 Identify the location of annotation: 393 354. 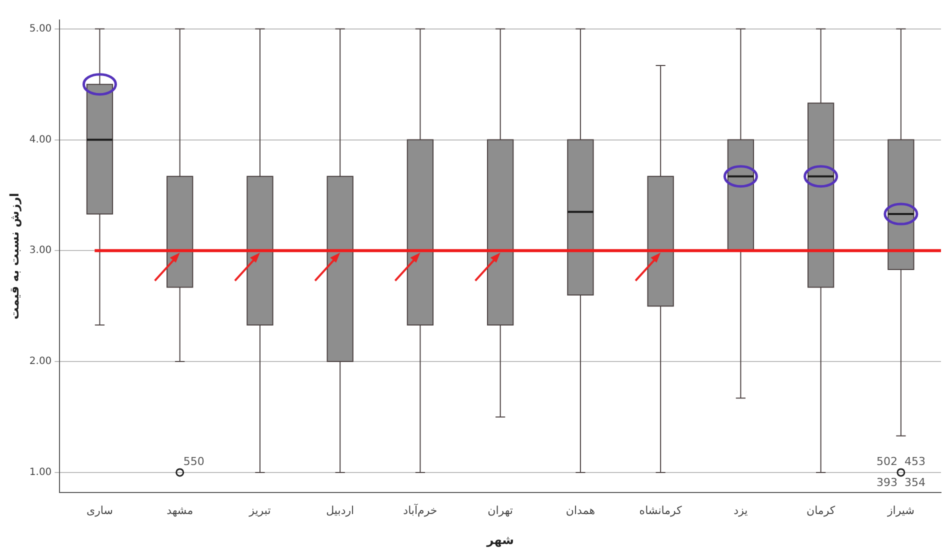
(901, 482).